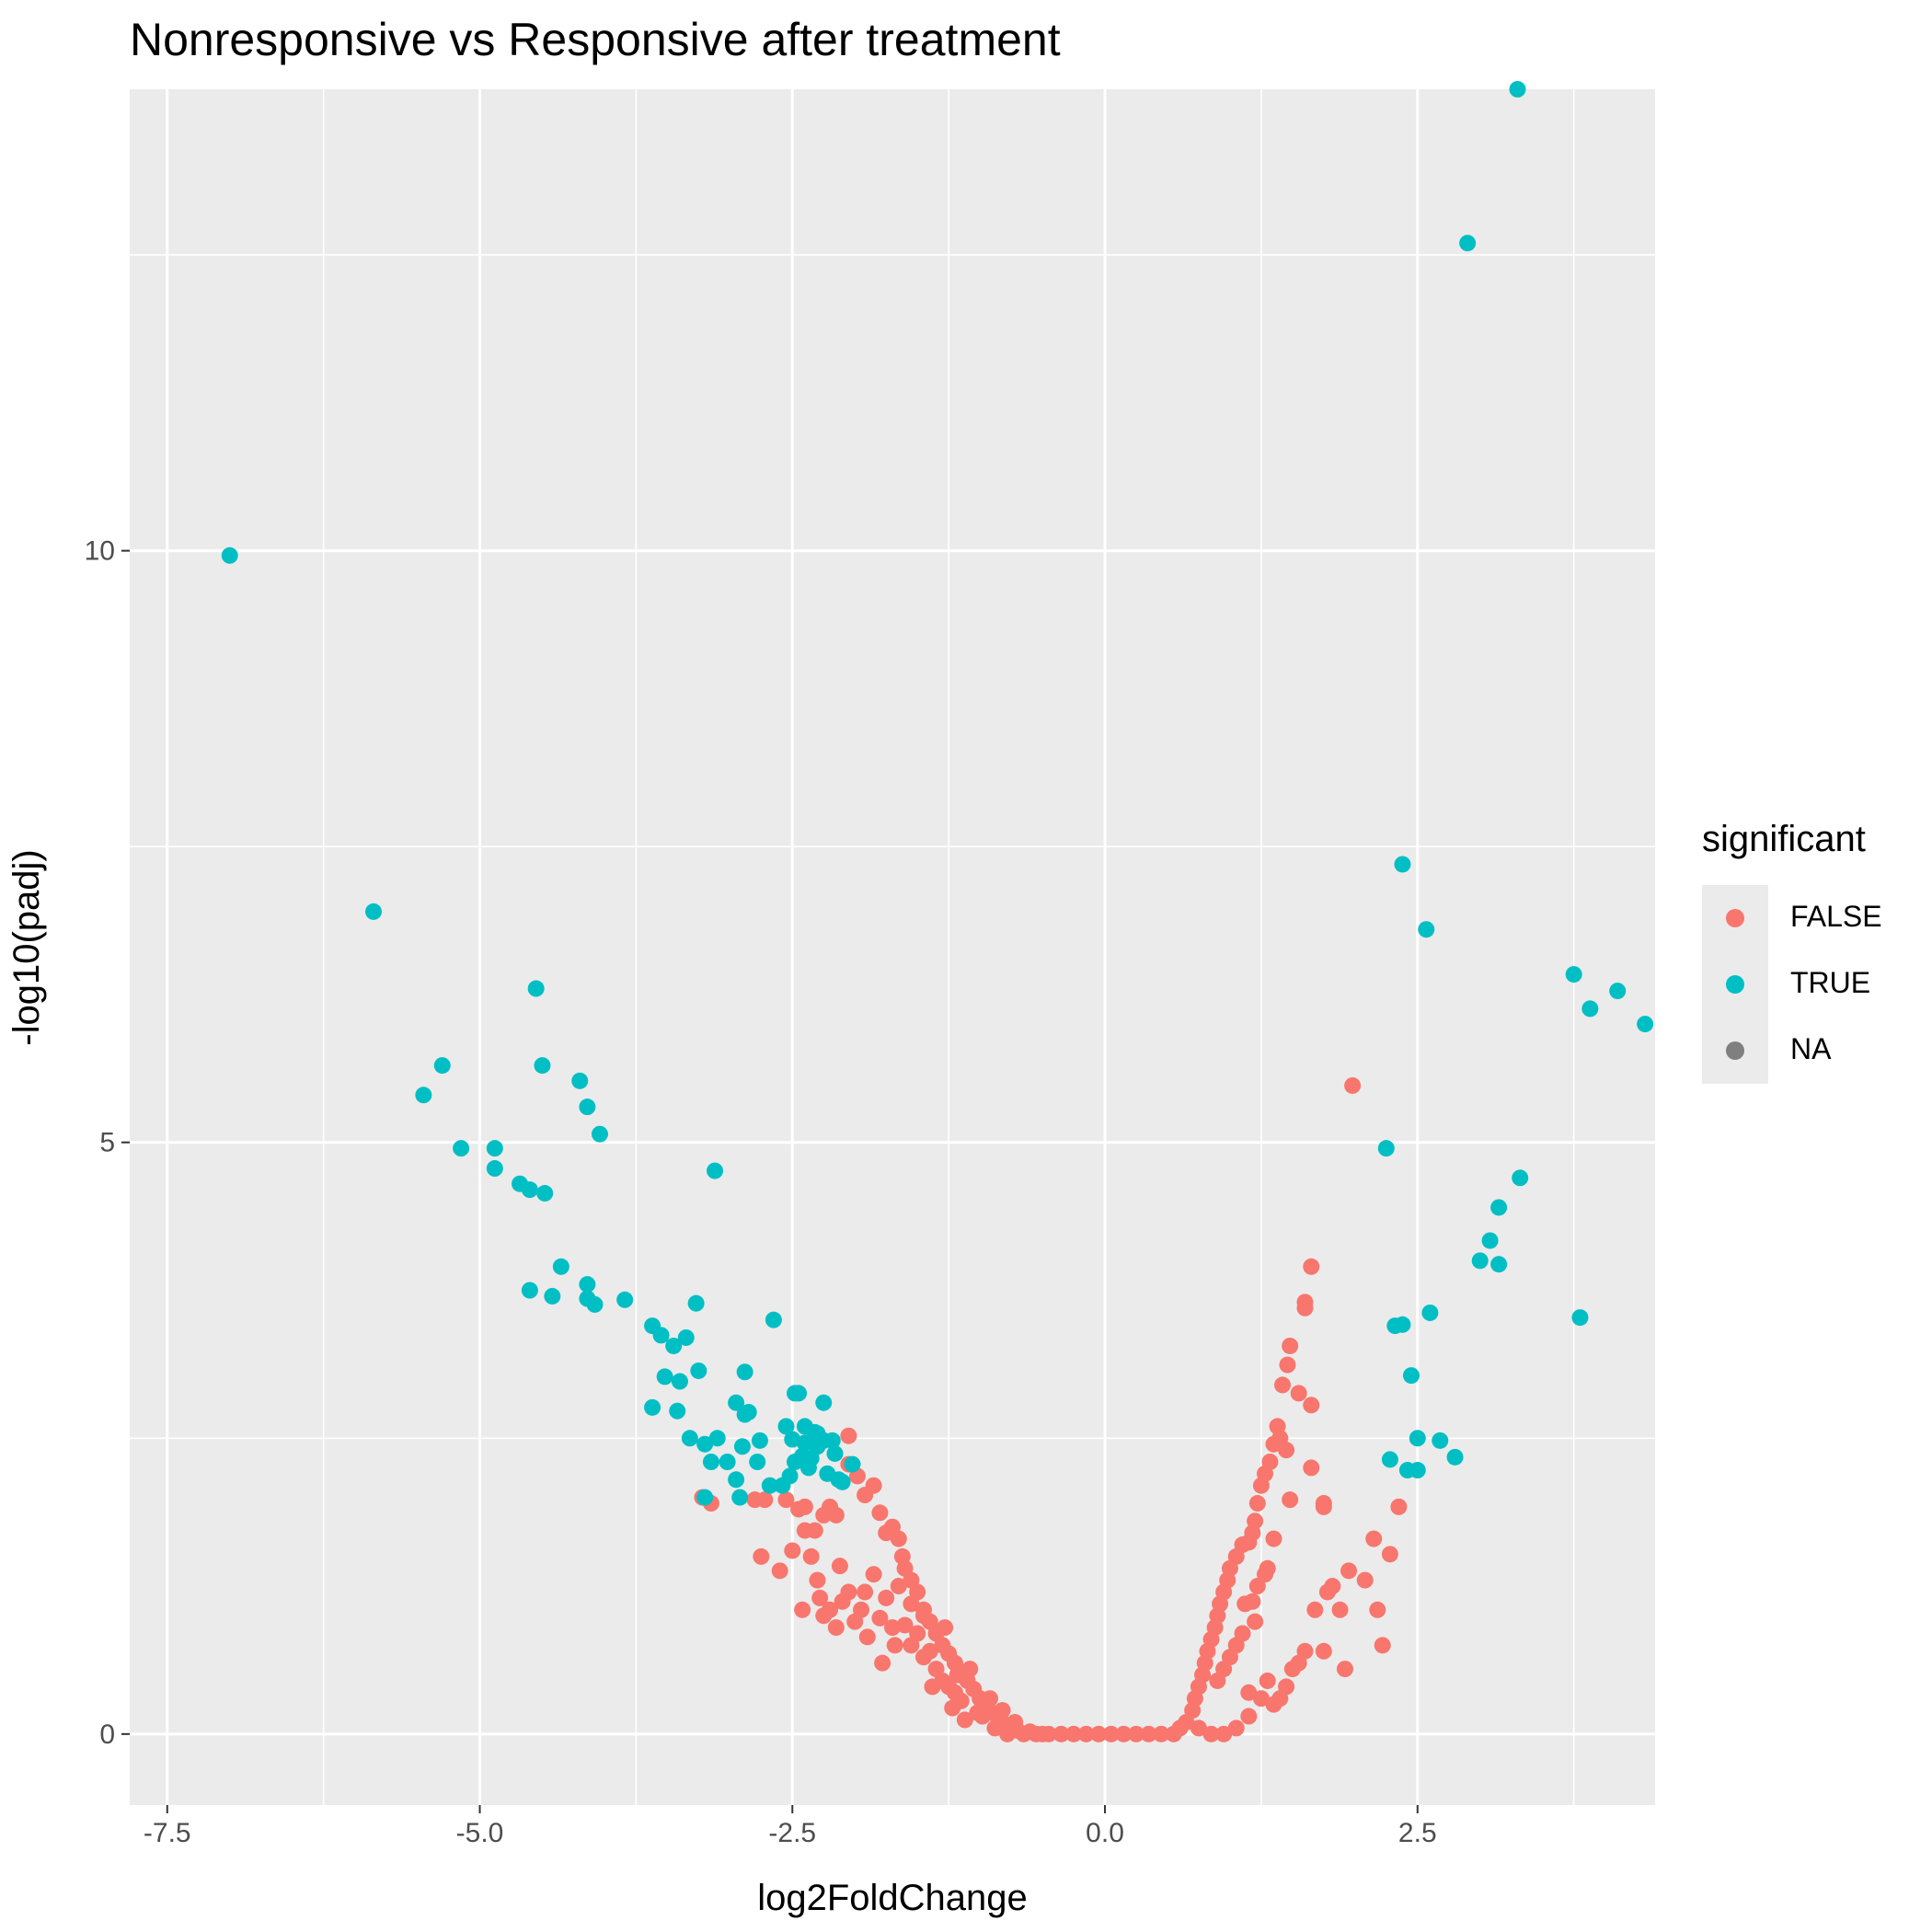 The height and width of the screenshot is (1932, 1932). Describe the element at coordinates (1784, 839) in the screenshot. I see `legend-title: significant` at that location.